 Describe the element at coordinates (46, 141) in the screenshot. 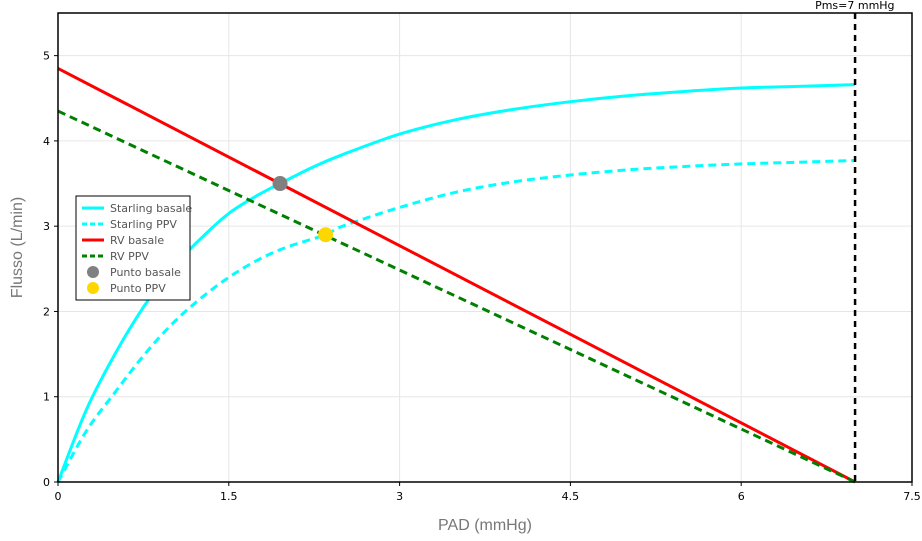

I see `y-tick-label: 4` at that location.